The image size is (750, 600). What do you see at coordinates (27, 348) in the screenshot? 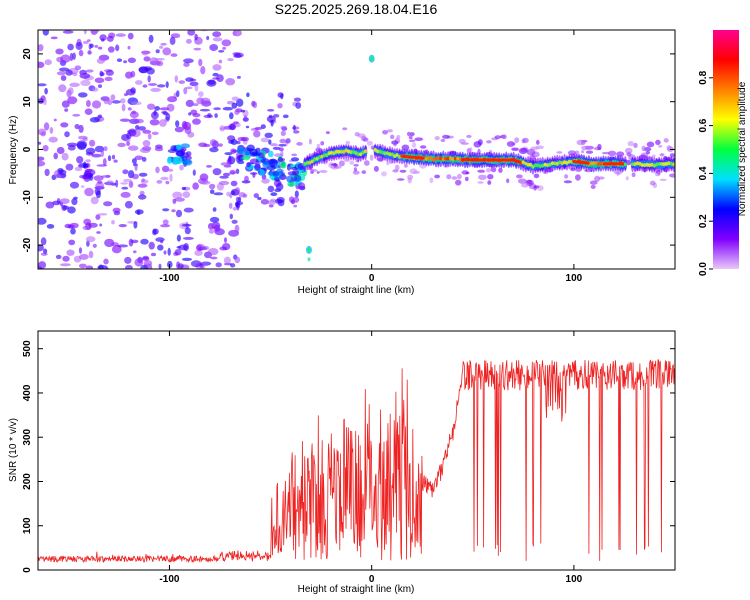
I see `y-tick-label: 500` at bounding box center [27, 348].